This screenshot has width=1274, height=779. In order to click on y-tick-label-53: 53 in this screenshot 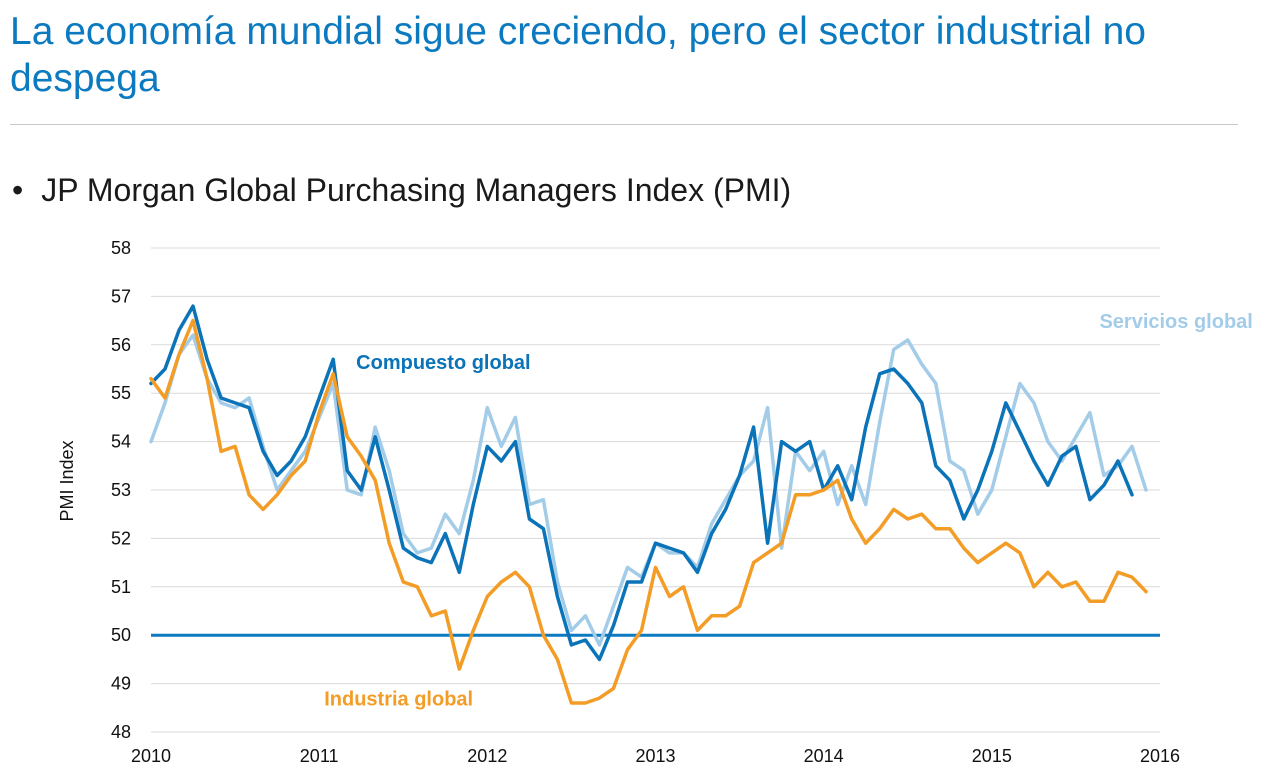, I will do `click(121, 490)`.